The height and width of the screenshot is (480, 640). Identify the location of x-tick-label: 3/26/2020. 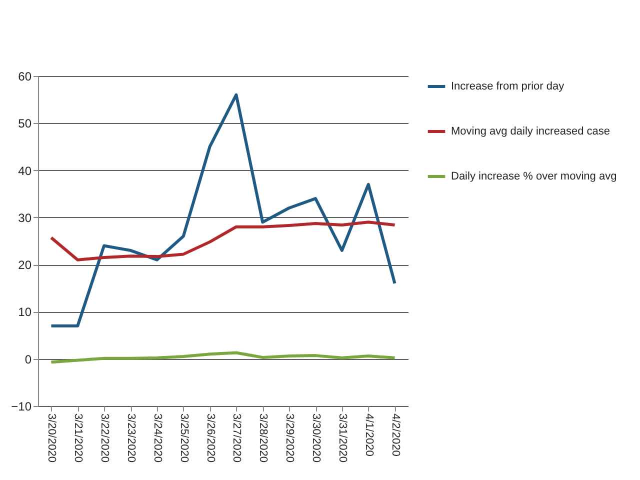
(210, 438).